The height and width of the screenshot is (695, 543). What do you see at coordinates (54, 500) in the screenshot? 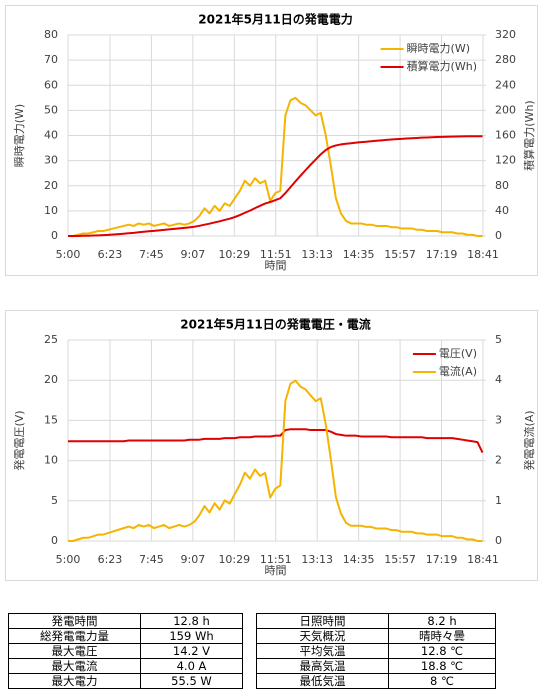
I see `y-tick-label: 5` at bounding box center [54, 500].